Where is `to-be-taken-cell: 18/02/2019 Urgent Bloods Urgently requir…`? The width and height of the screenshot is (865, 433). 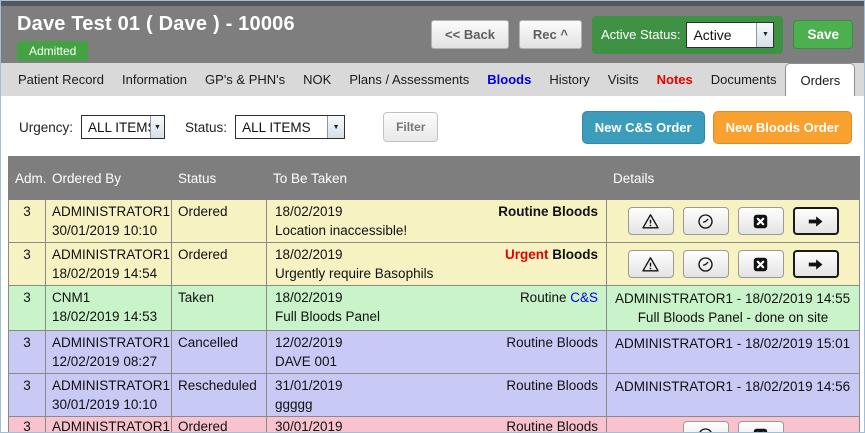
to-be-taken-cell: 18/02/2019 Urgent Bloods Urgently requir… is located at coordinates (436, 264).